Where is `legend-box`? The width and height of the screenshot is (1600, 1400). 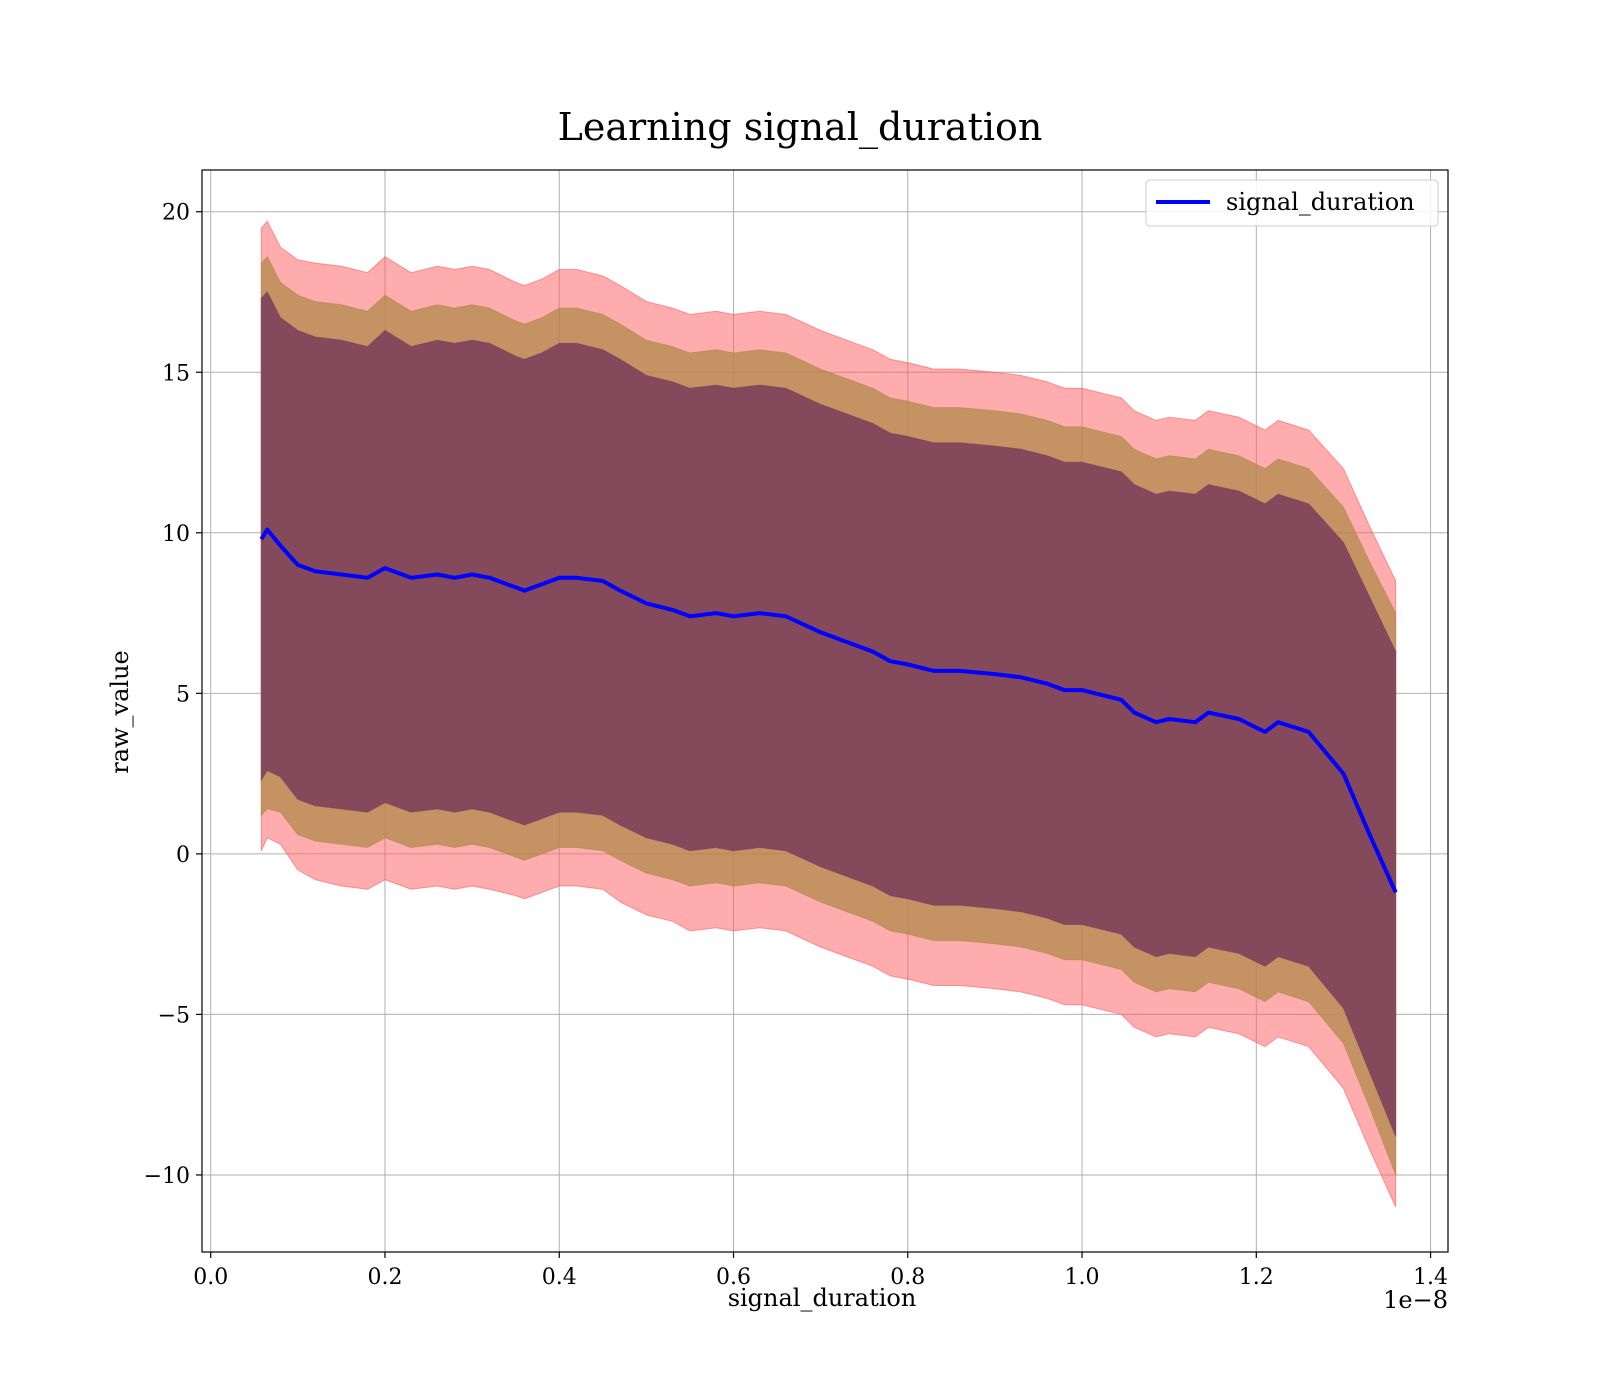 legend-box is located at coordinates (1292, 203).